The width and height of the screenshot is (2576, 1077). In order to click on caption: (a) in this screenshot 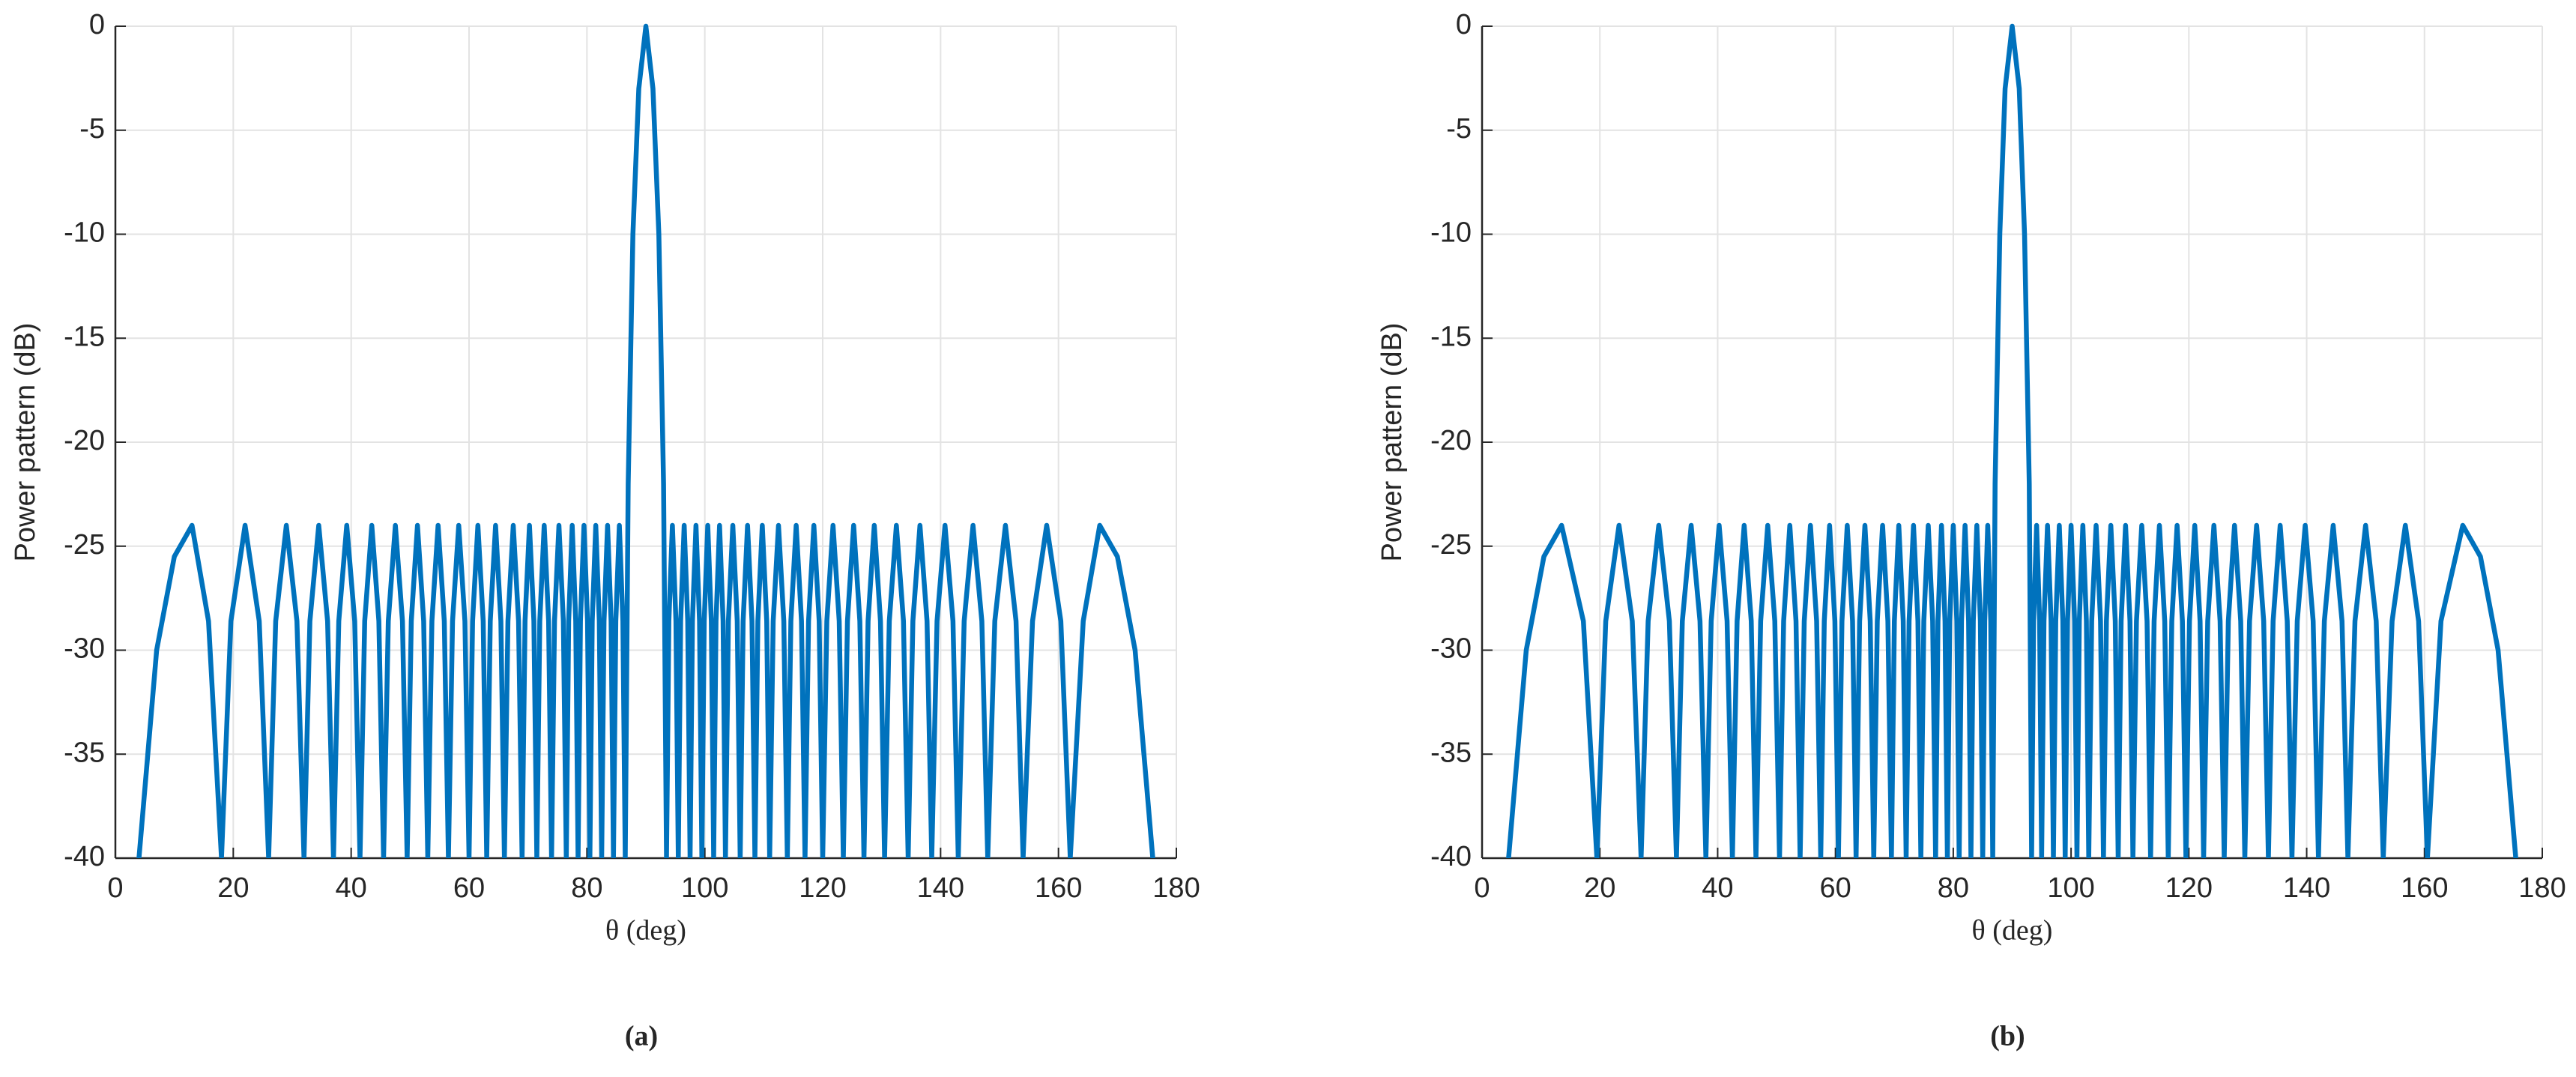, I will do `click(641, 1036)`.